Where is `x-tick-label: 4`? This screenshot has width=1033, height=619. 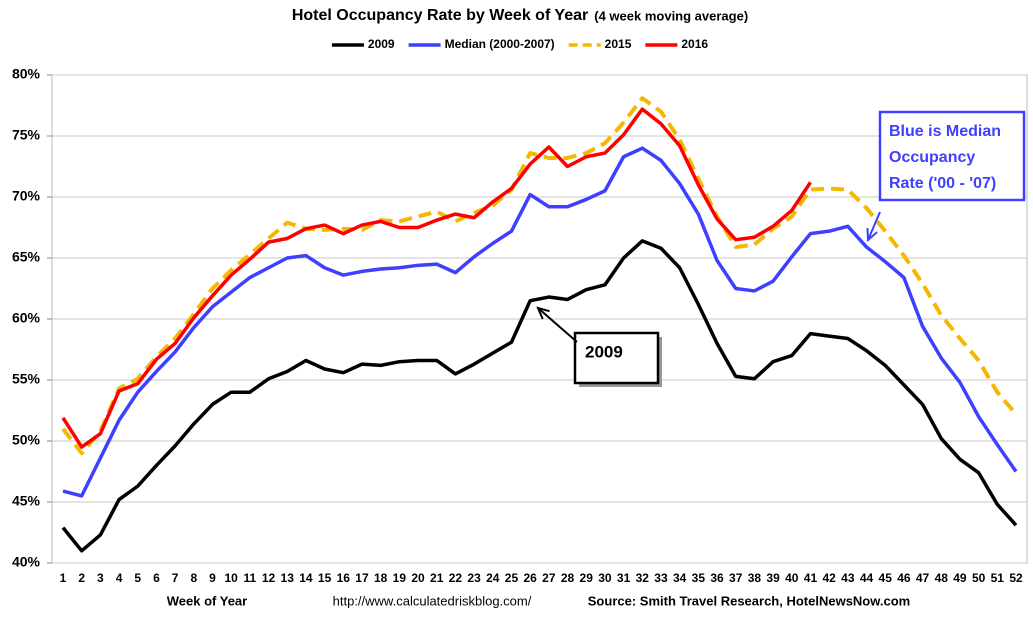
x-tick-label: 4 is located at coordinates (119, 578).